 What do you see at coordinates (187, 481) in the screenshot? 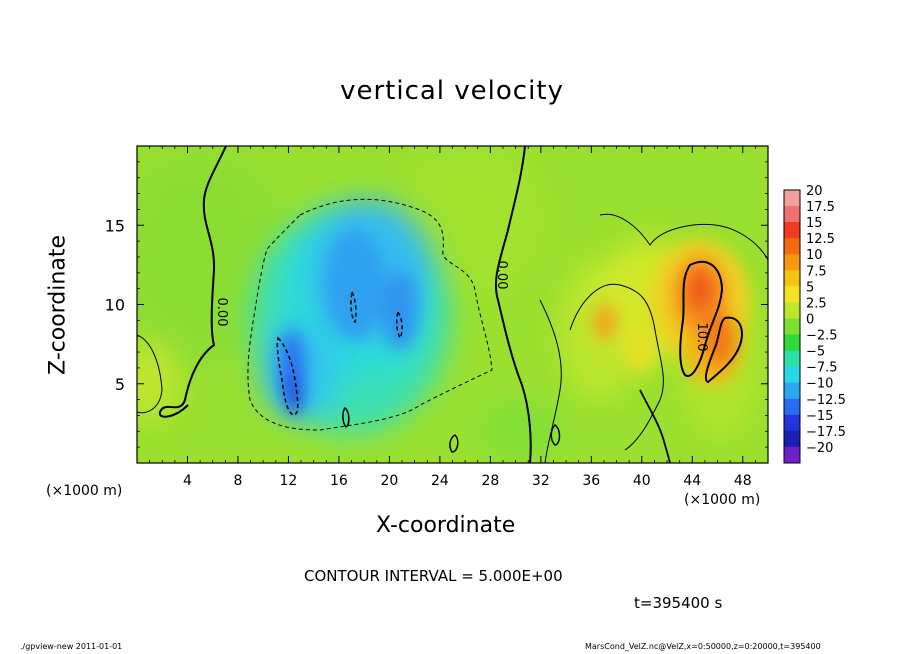
I see `x-tick-label: 4` at bounding box center [187, 481].